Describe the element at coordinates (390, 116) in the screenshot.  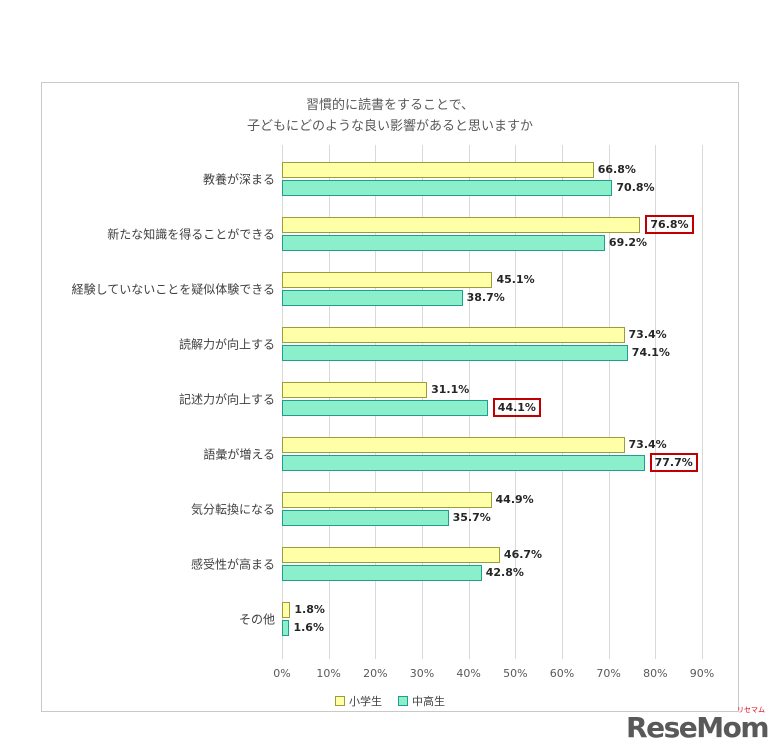
I see `chart-title: 習慣的に読書をすることで、 子どもにどのような良い影響があると思いますか` at that location.